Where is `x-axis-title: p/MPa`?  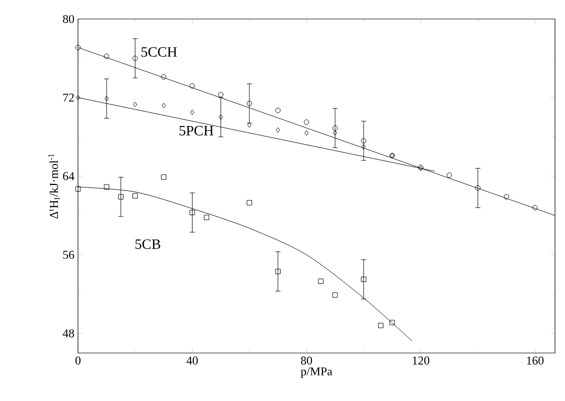
x-axis-title: p/MPa is located at coordinates (316, 372).